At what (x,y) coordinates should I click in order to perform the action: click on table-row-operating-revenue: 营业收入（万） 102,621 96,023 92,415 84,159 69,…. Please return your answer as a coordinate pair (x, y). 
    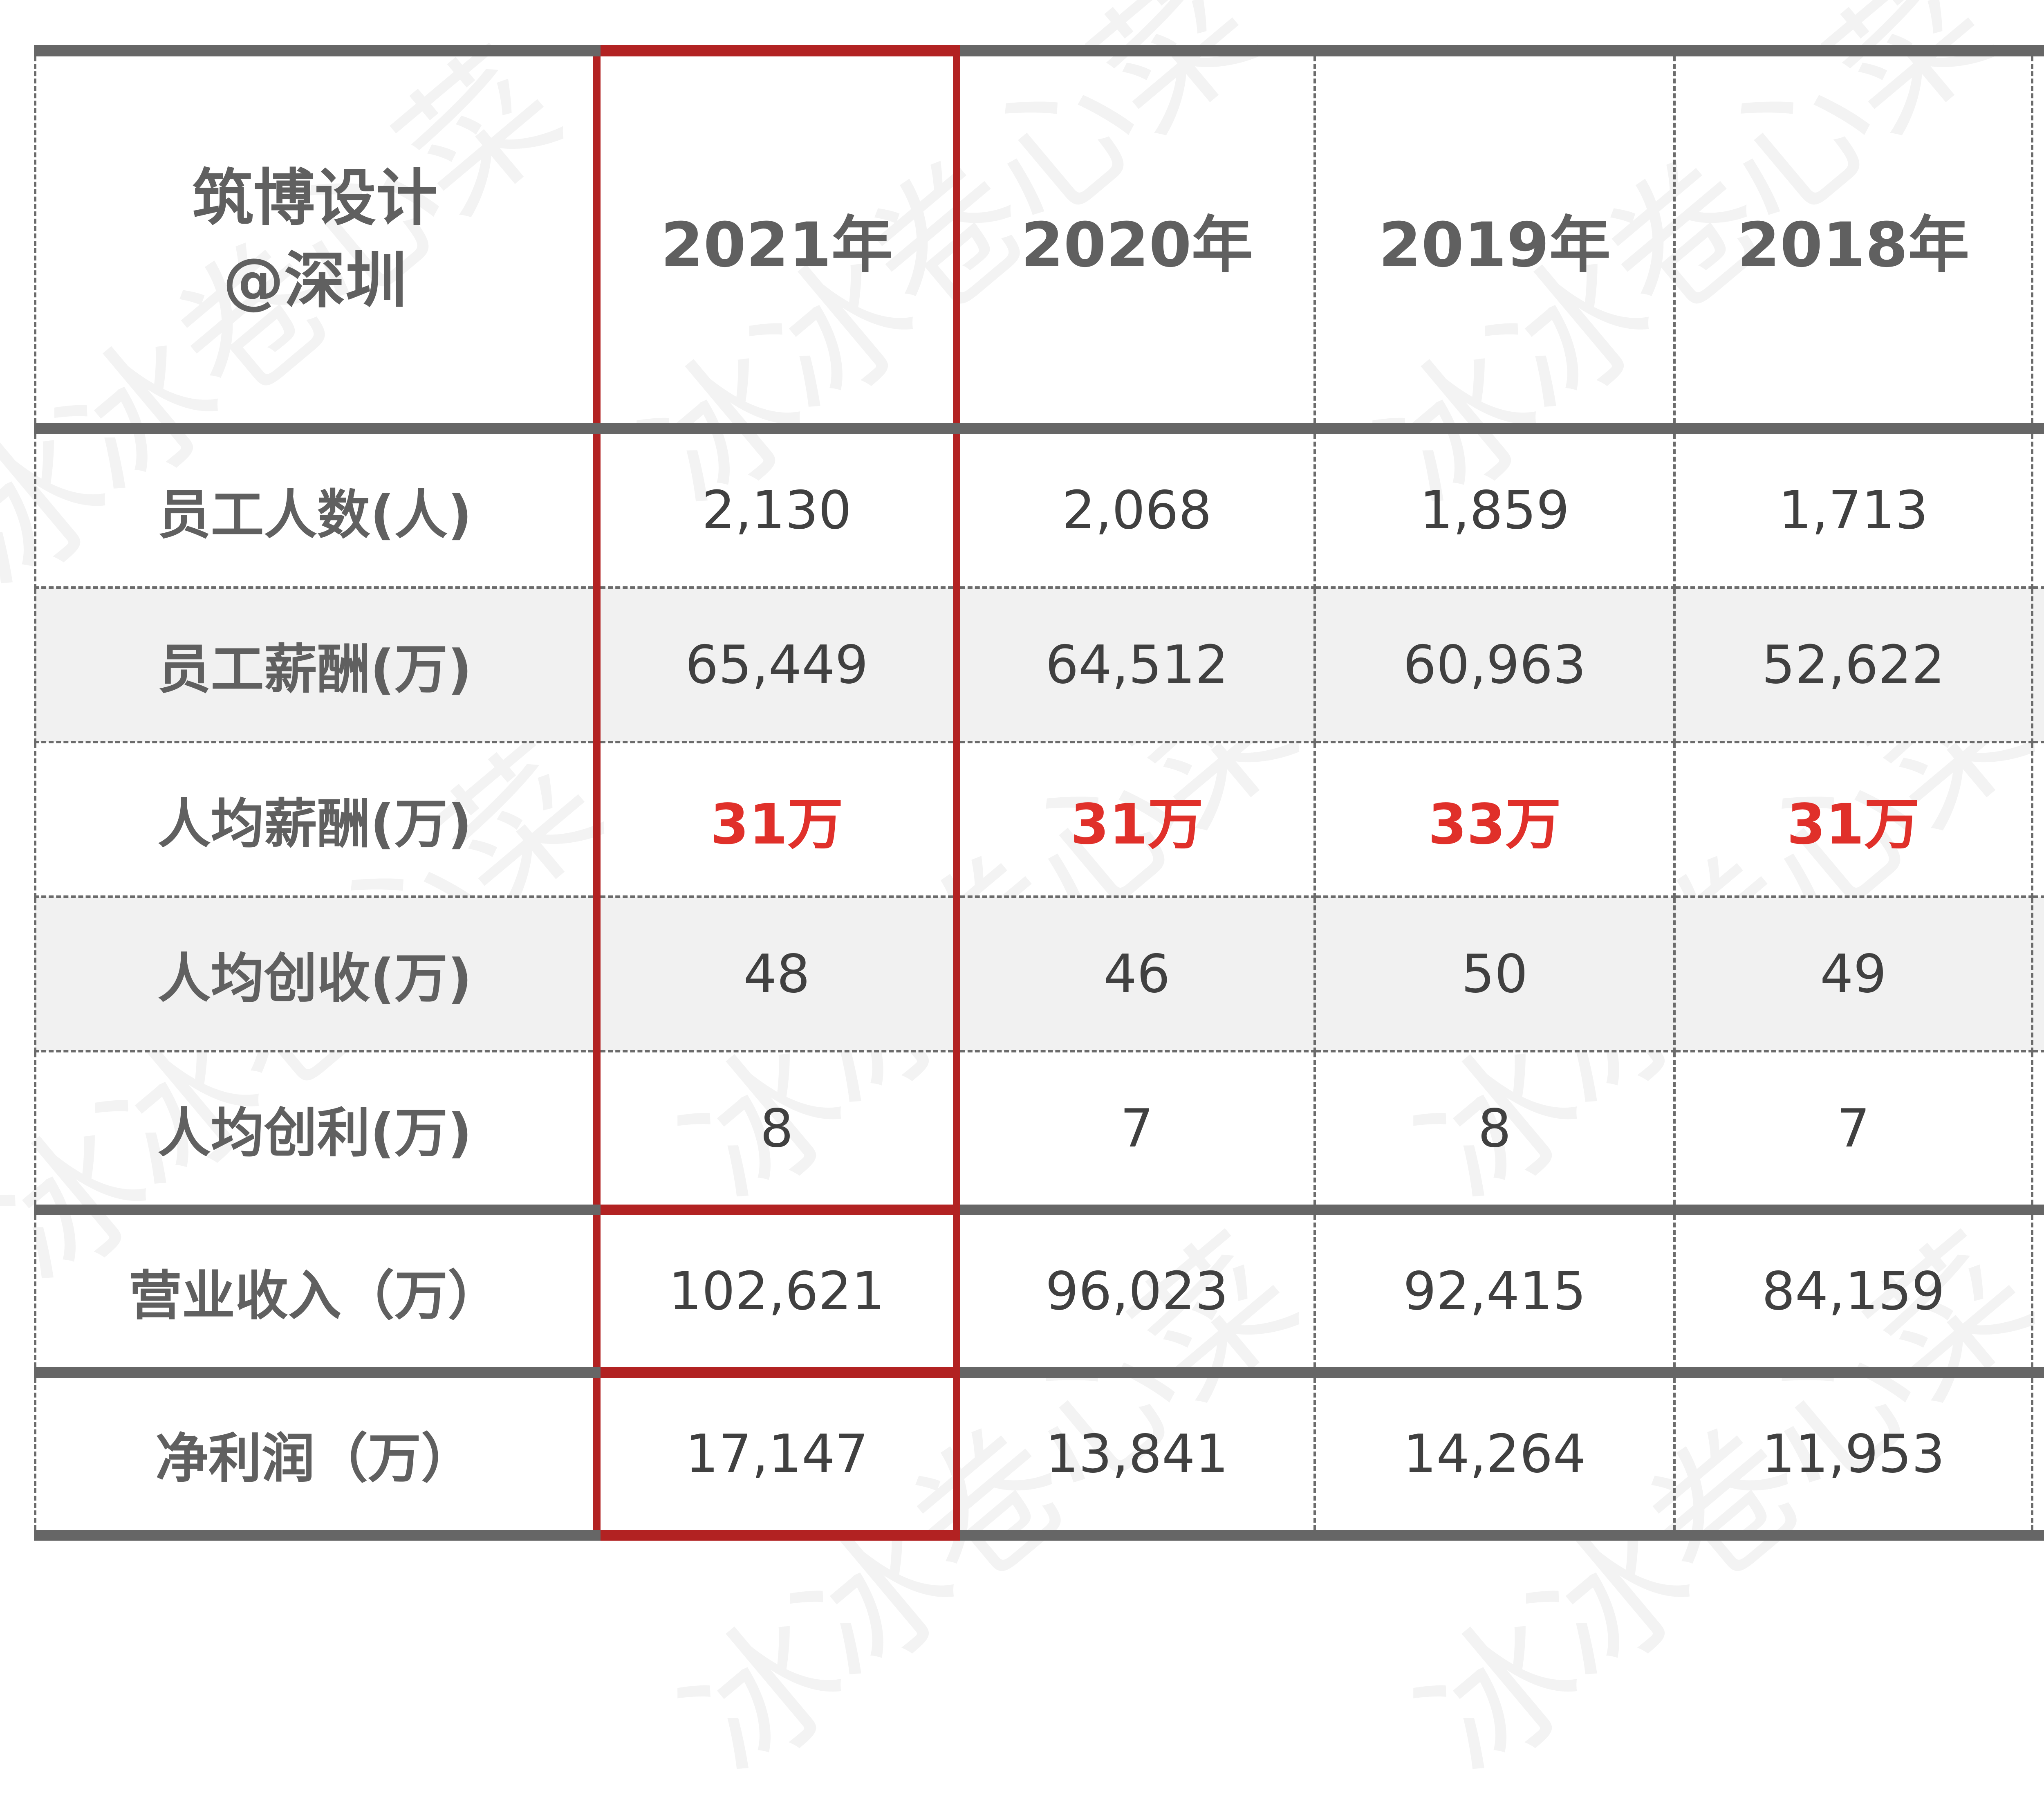
    Looking at the image, I should click on (1039, 1289).